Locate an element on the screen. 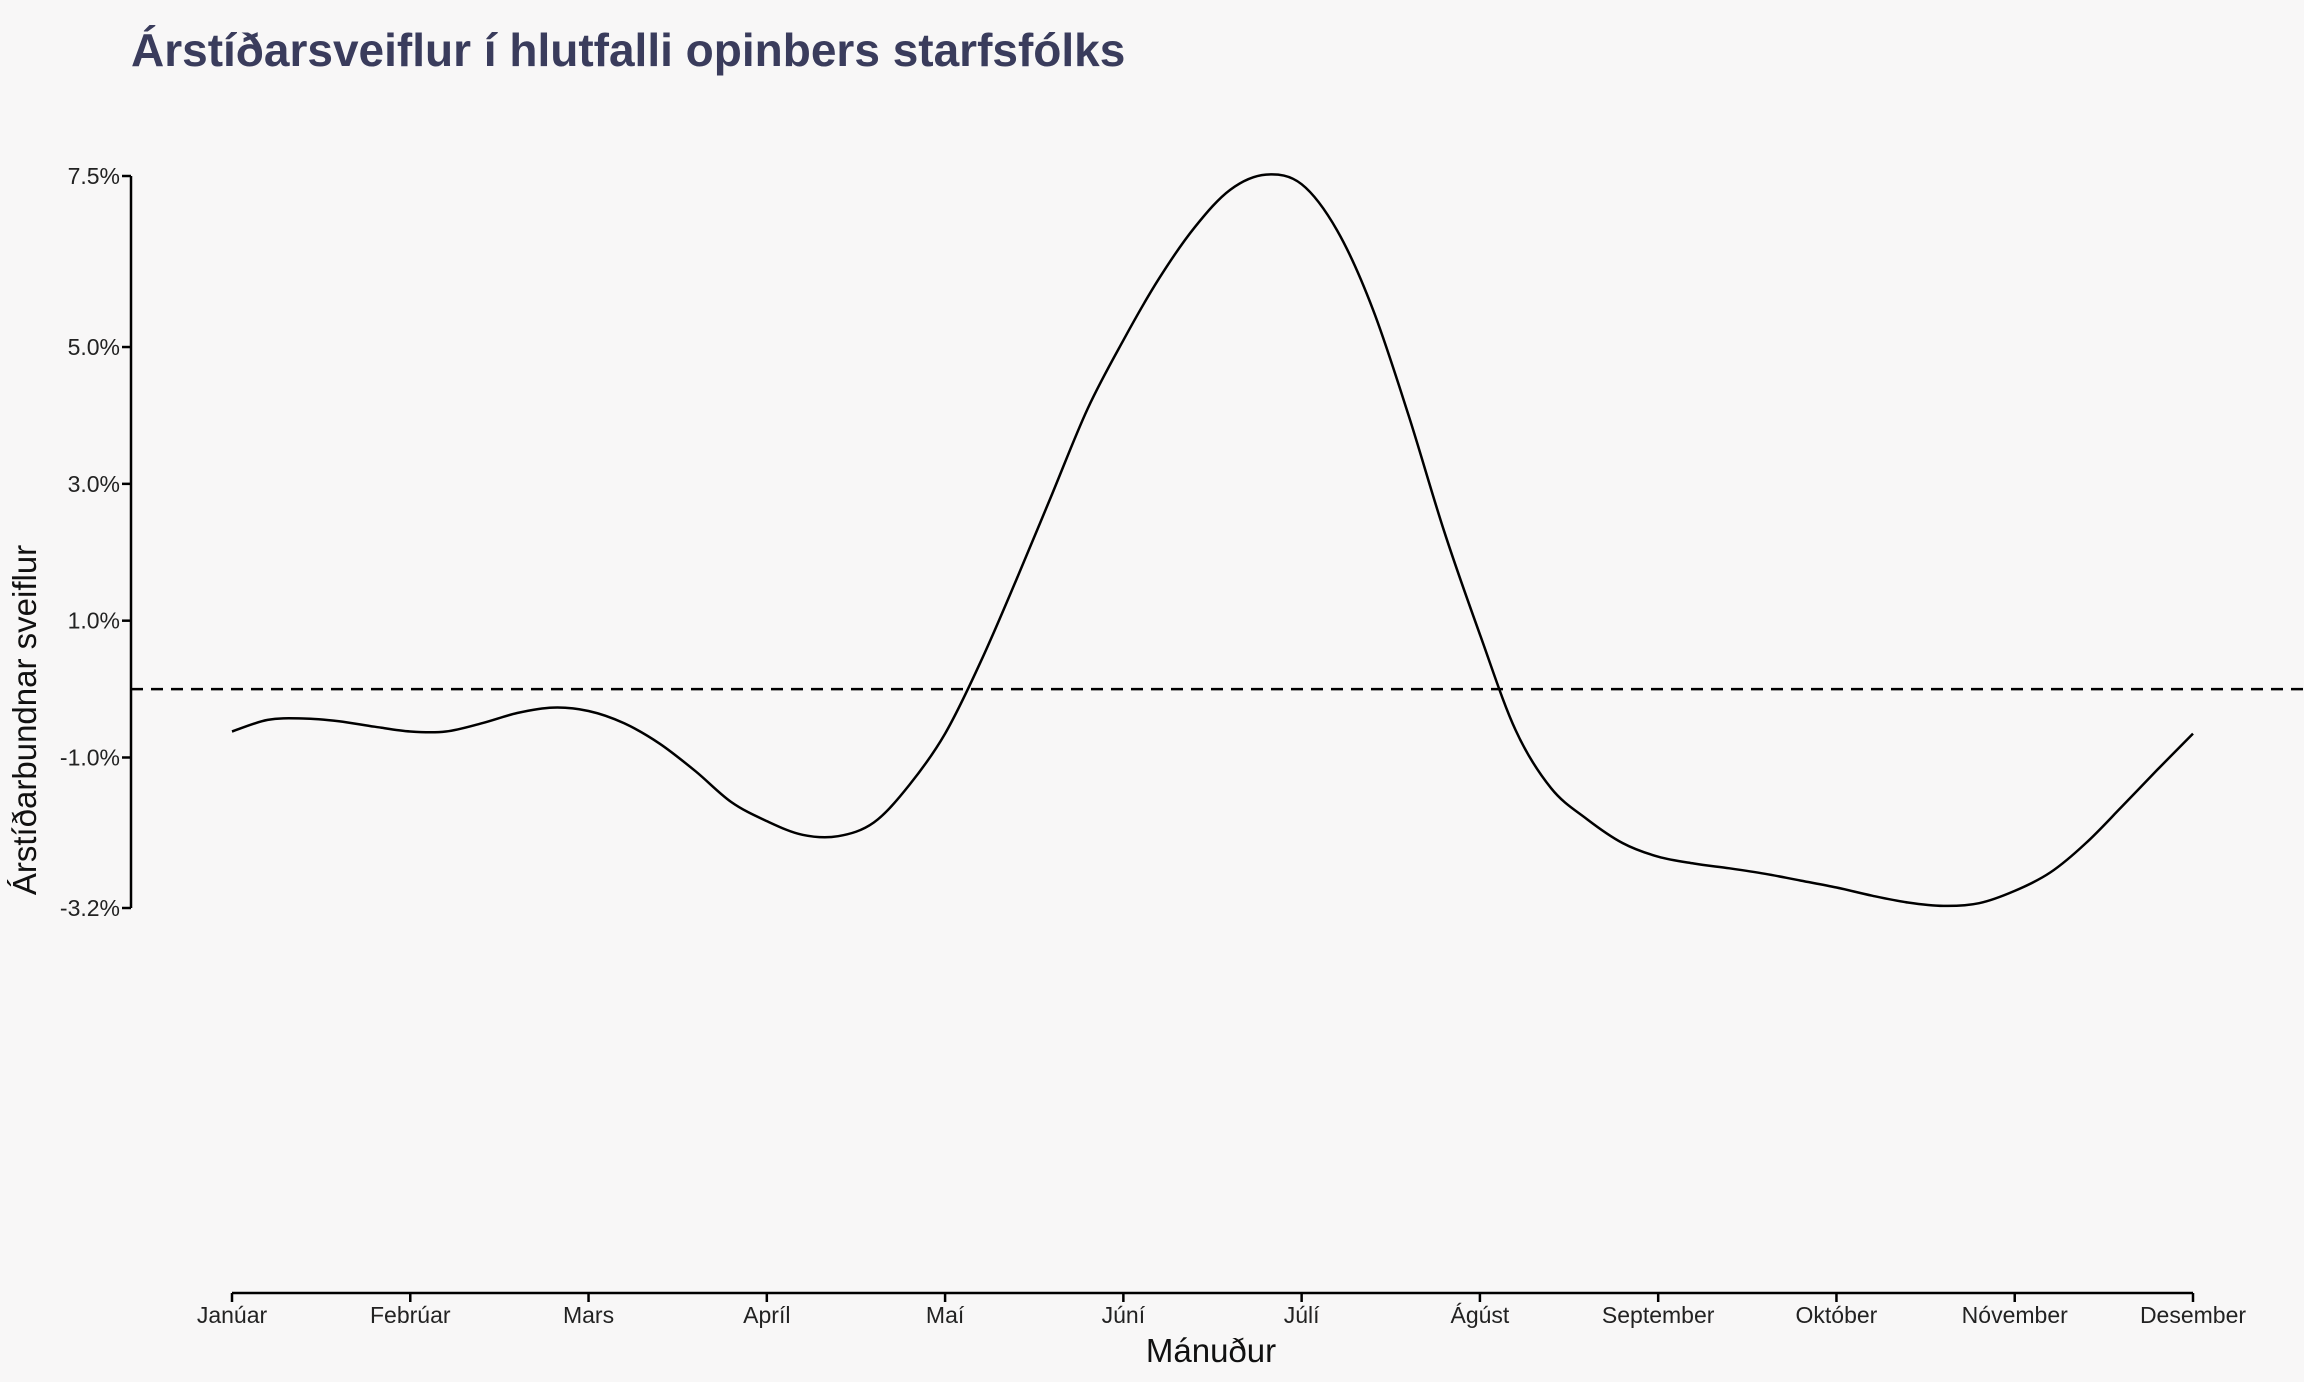  x-tick-label: Ágúst is located at coordinates (1479, 1315).